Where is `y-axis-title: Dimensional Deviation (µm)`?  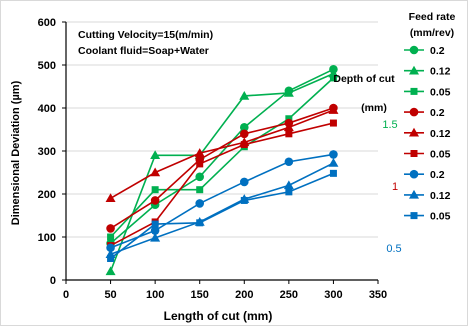 y-axis-title: Dimensional Deviation (µm) is located at coordinates (16, 152).